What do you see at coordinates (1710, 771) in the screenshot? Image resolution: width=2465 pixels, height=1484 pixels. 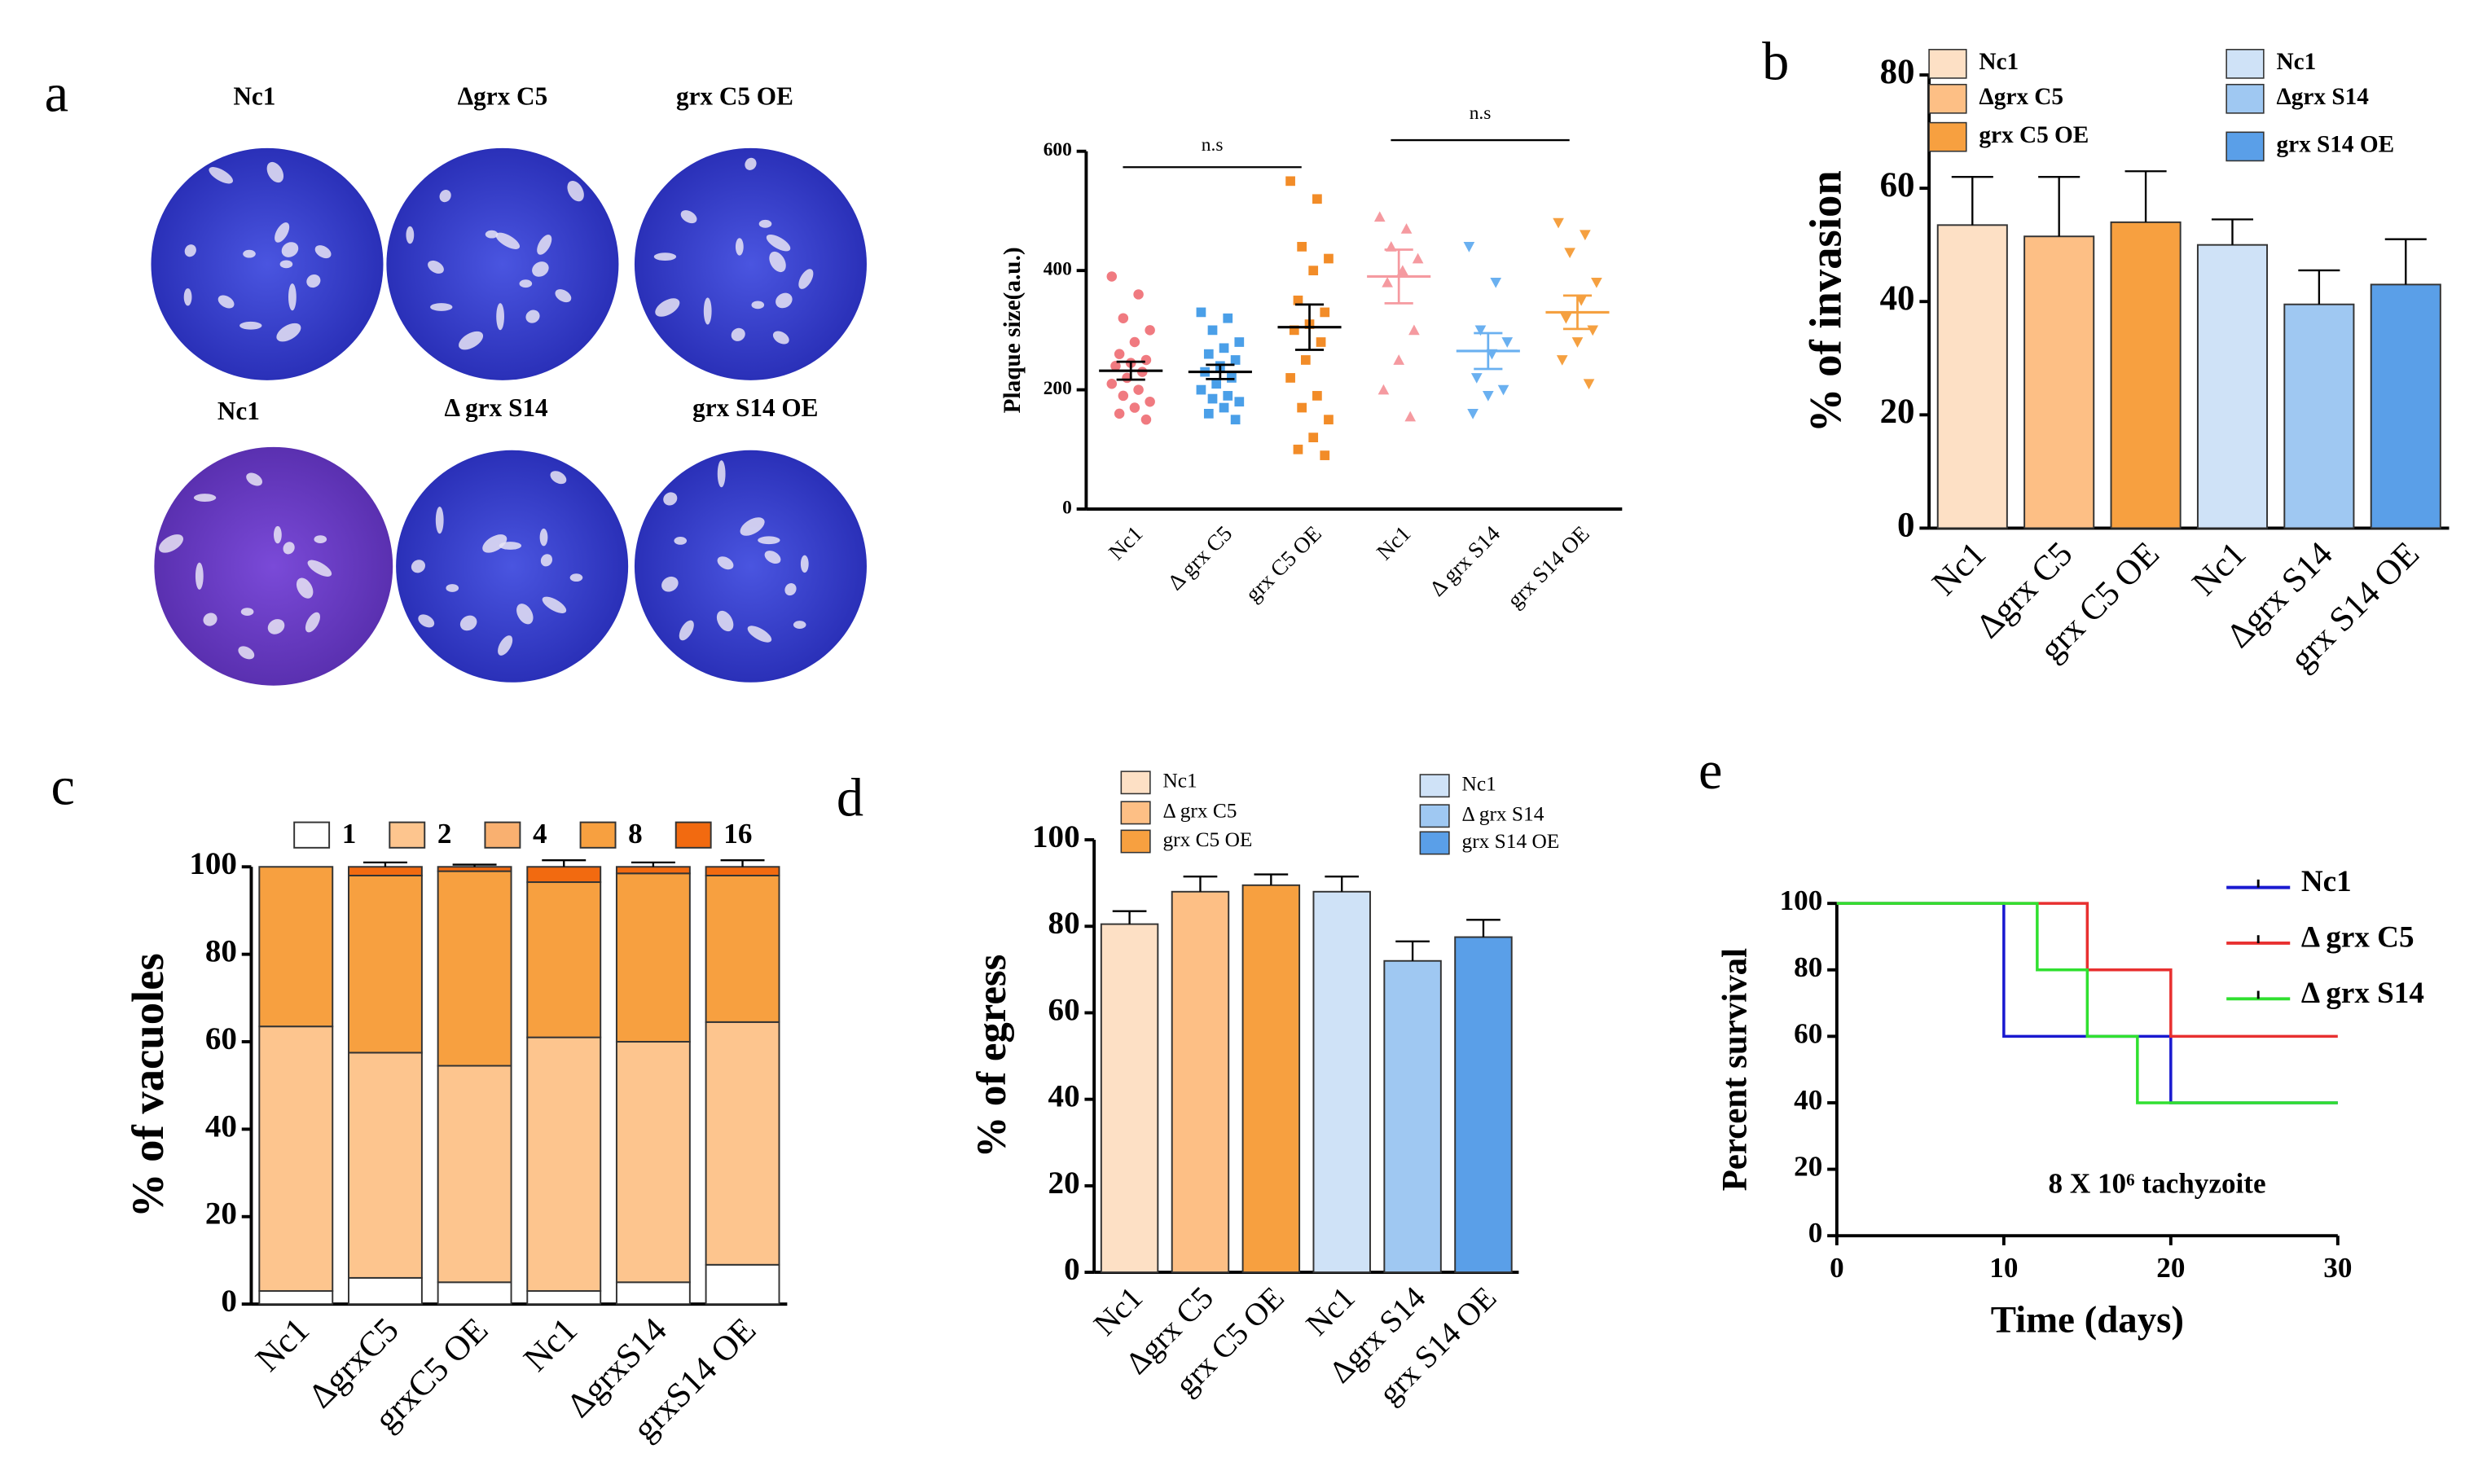 I see `panel-label: e` at bounding box center [1710, 771].